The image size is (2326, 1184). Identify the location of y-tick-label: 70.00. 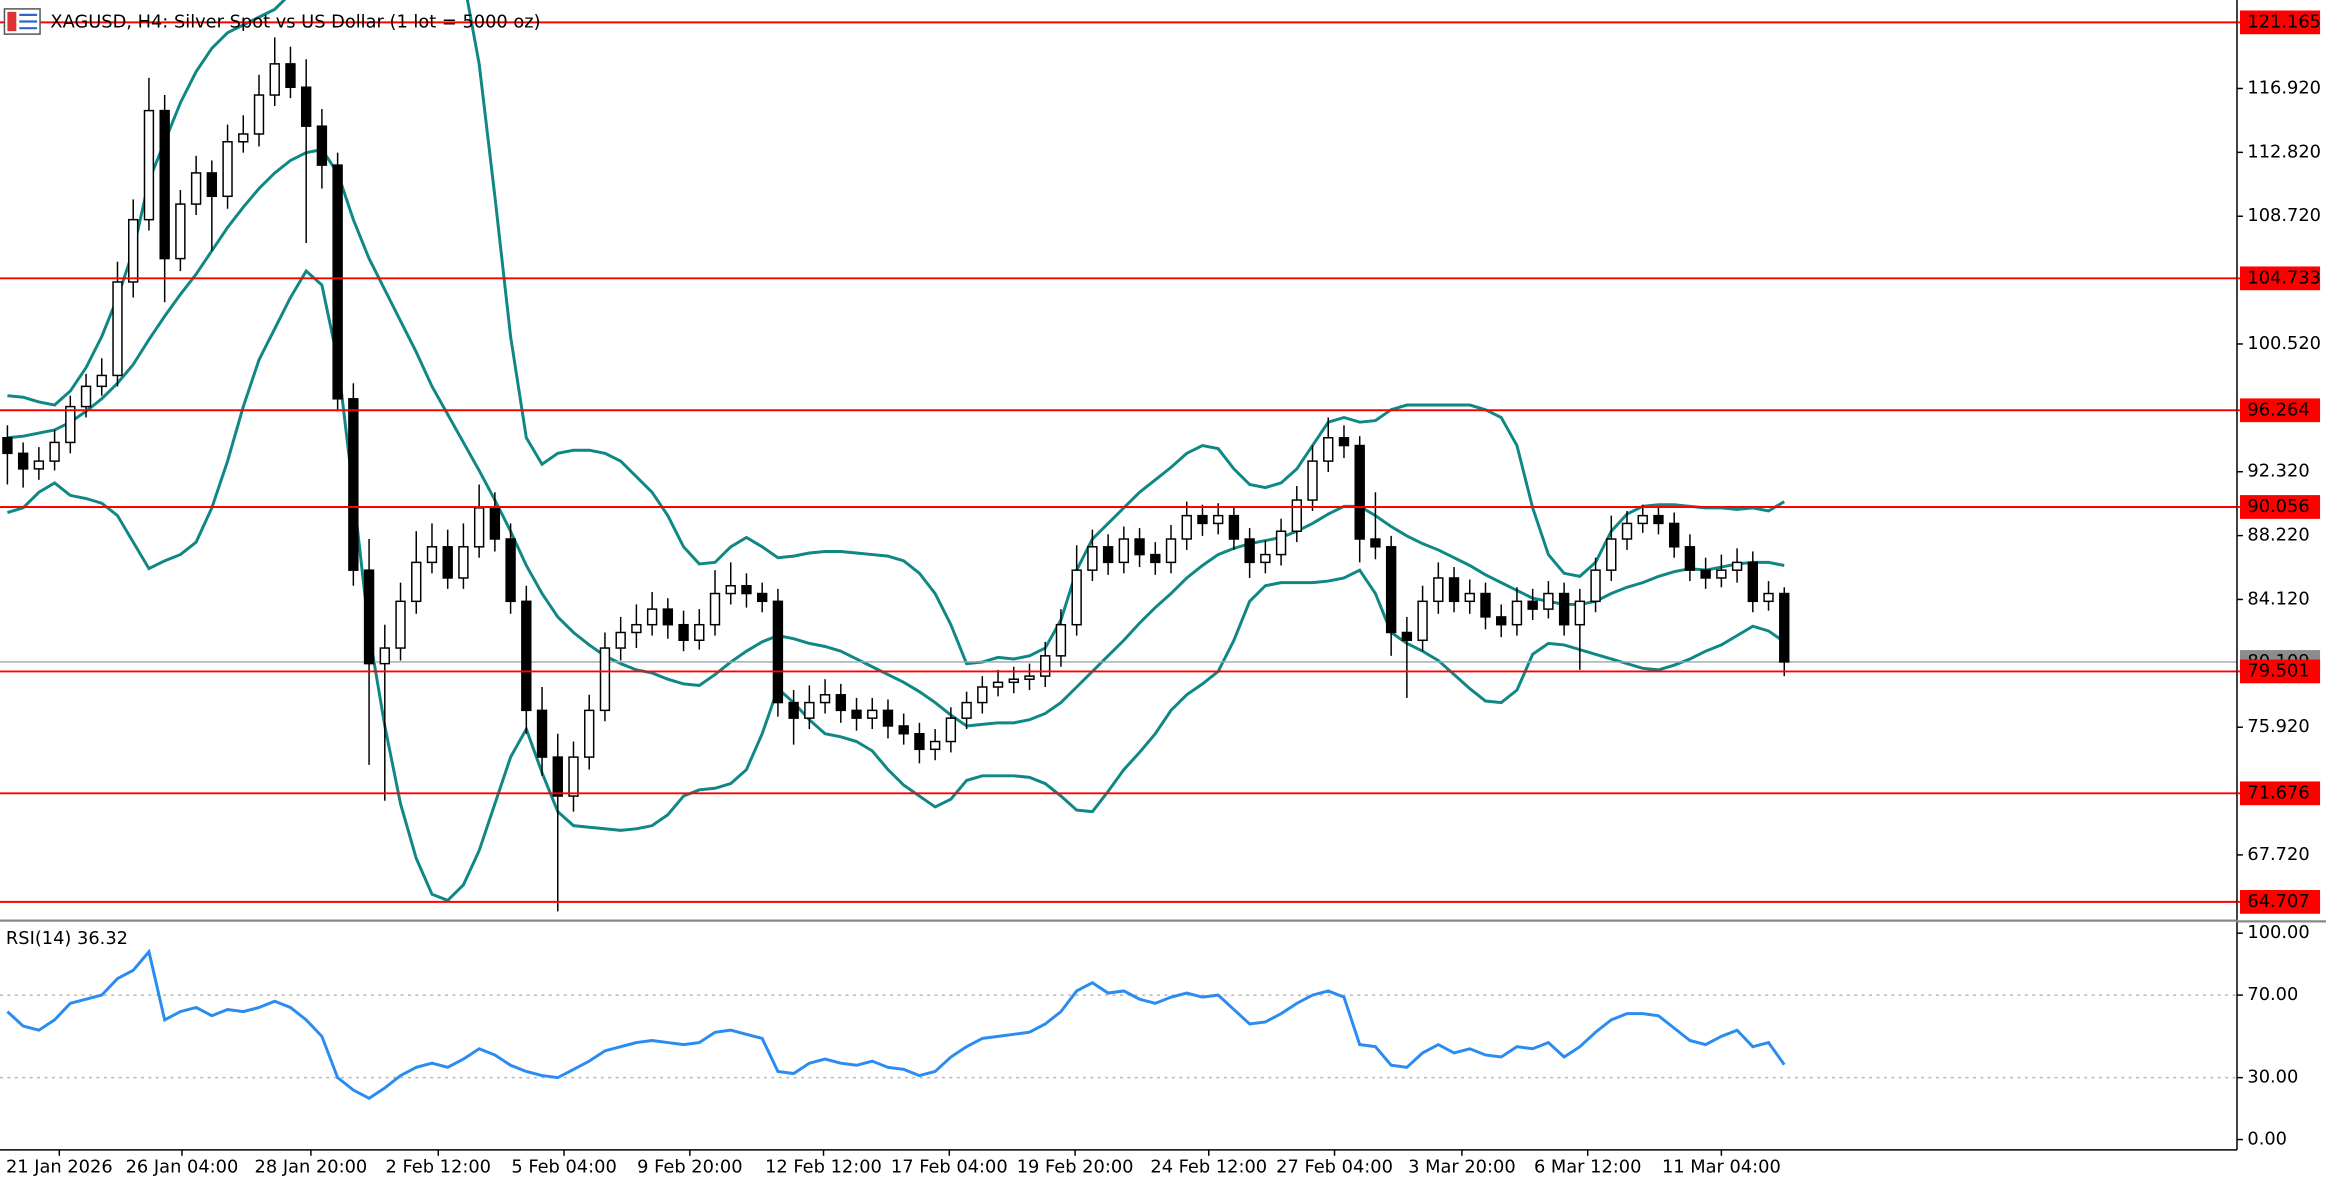
(2272, 994).